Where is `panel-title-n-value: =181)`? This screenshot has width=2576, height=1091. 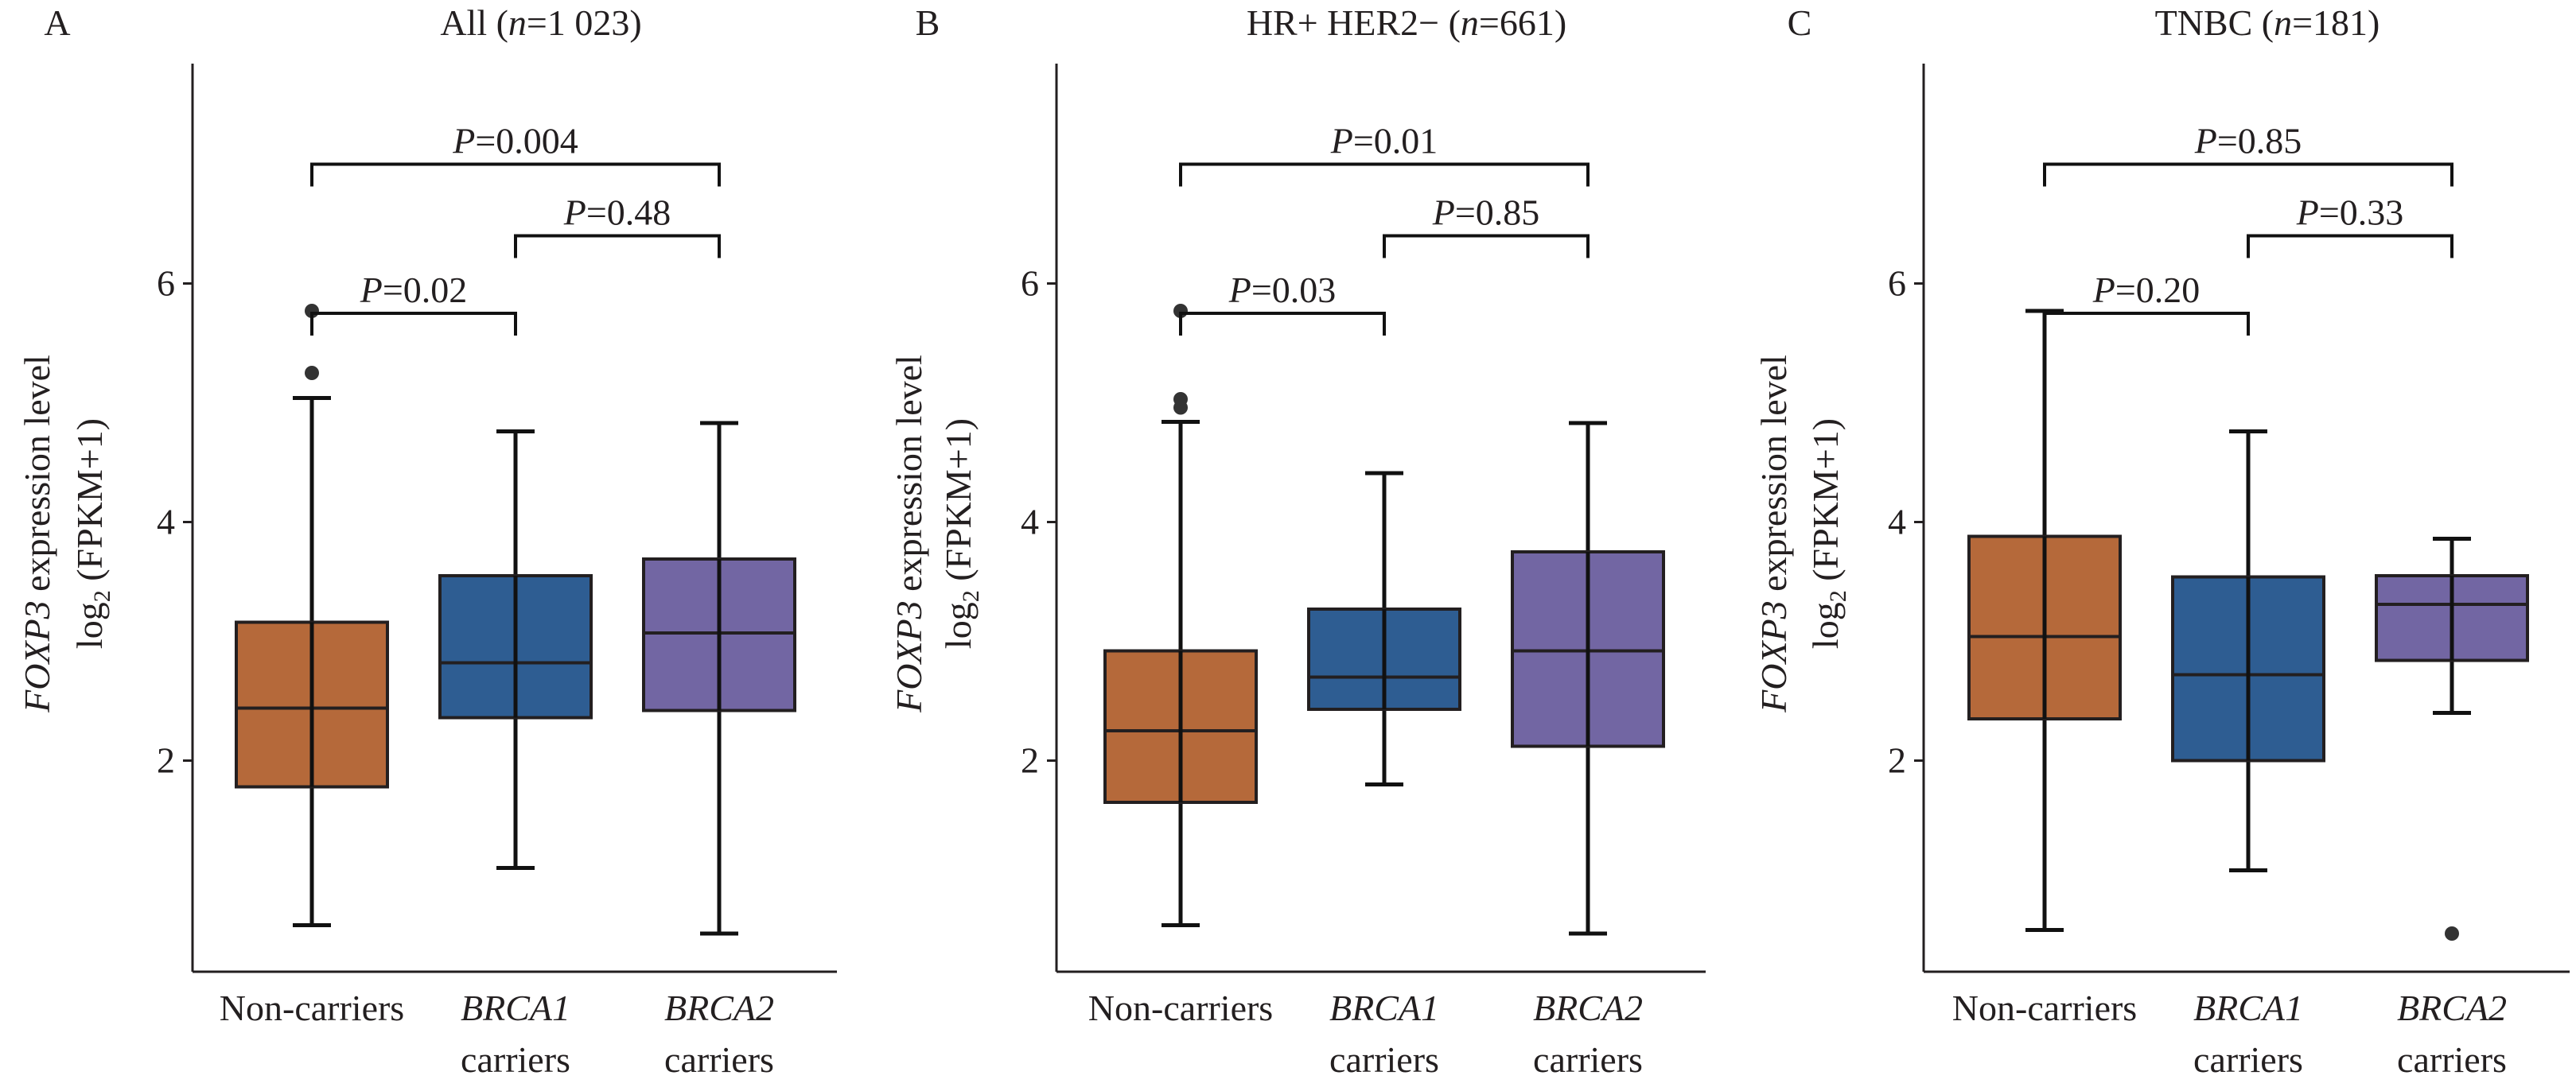
panel-title-n-value: =181) is located at coordinates (2335, 22).